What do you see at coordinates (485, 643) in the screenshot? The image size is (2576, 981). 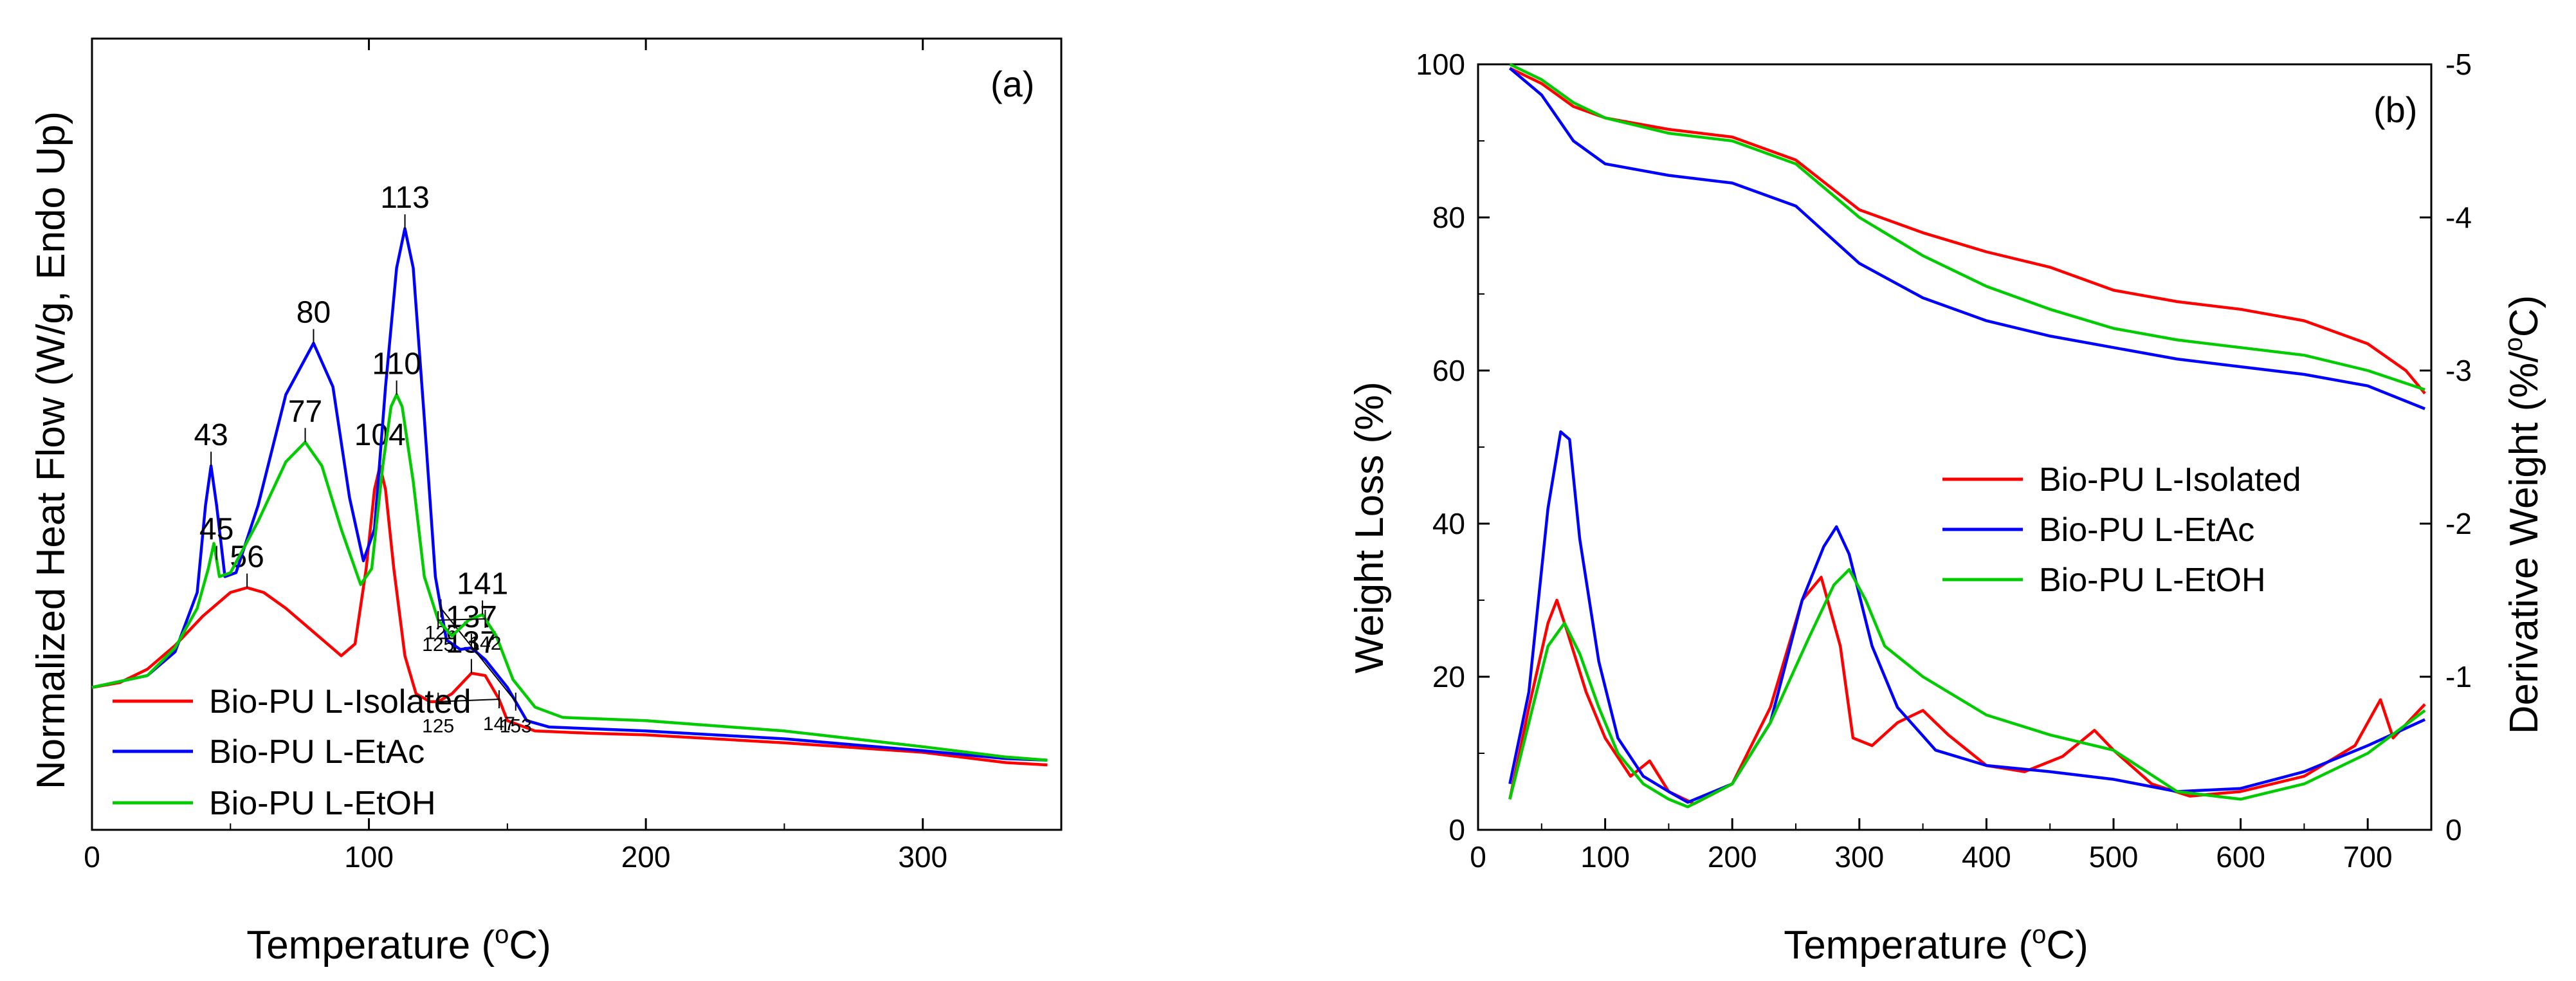 I see `panel-a-onset-label: 142` at bounding box center [485, 643].